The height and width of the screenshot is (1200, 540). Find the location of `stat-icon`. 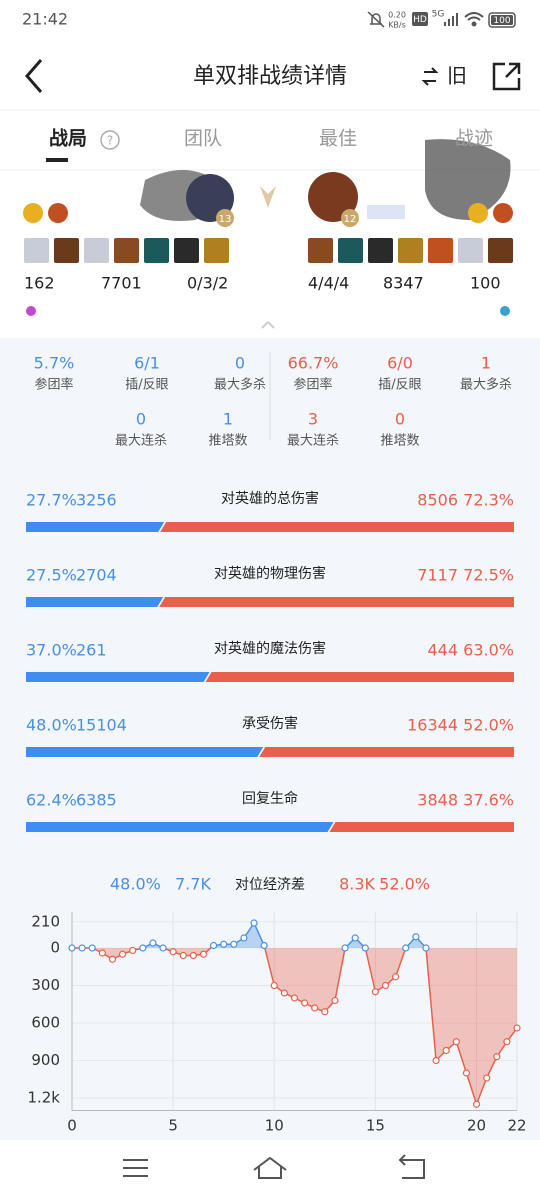

stat-icon is located at coordinates (505, 311).